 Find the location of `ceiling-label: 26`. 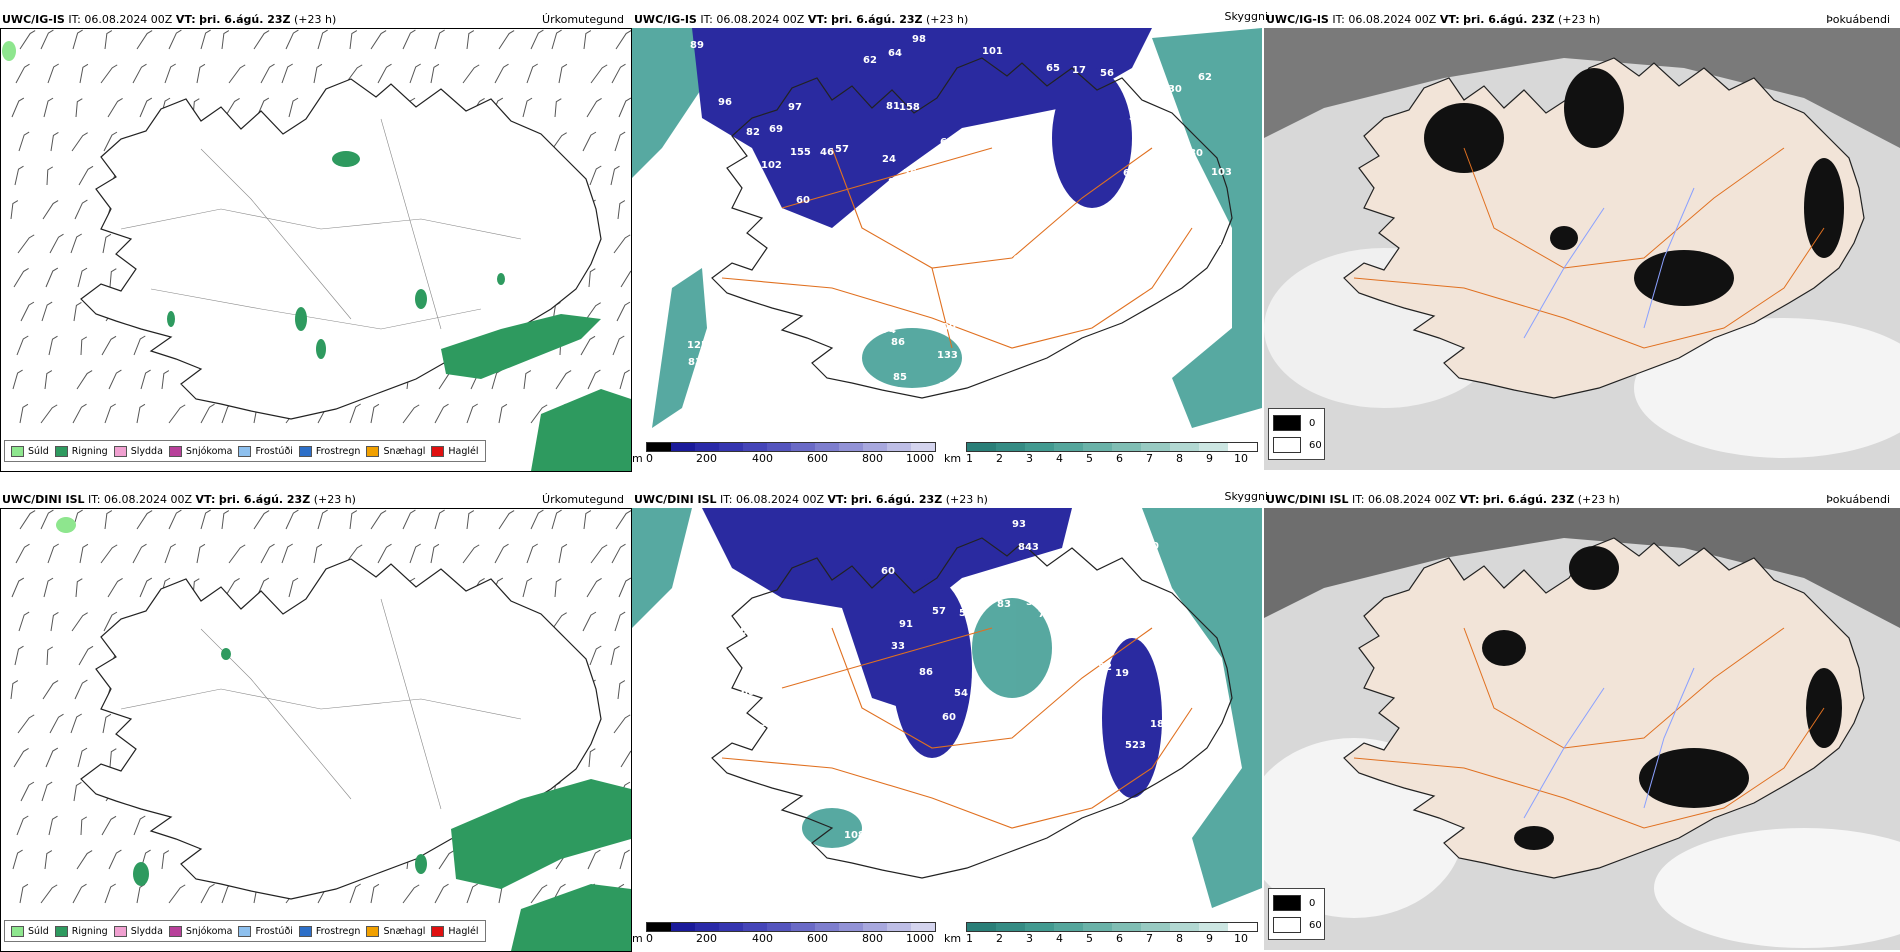

ceiling-label: 26 is located at coordinates (946, 386).